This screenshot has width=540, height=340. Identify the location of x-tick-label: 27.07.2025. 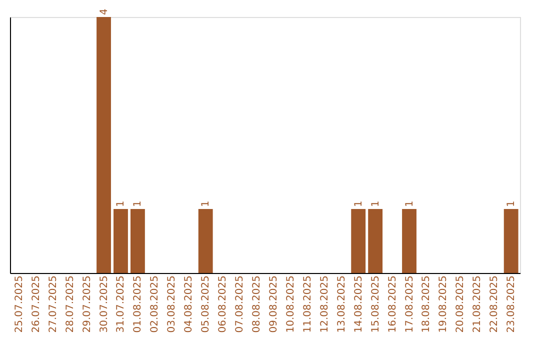
(53, 304).